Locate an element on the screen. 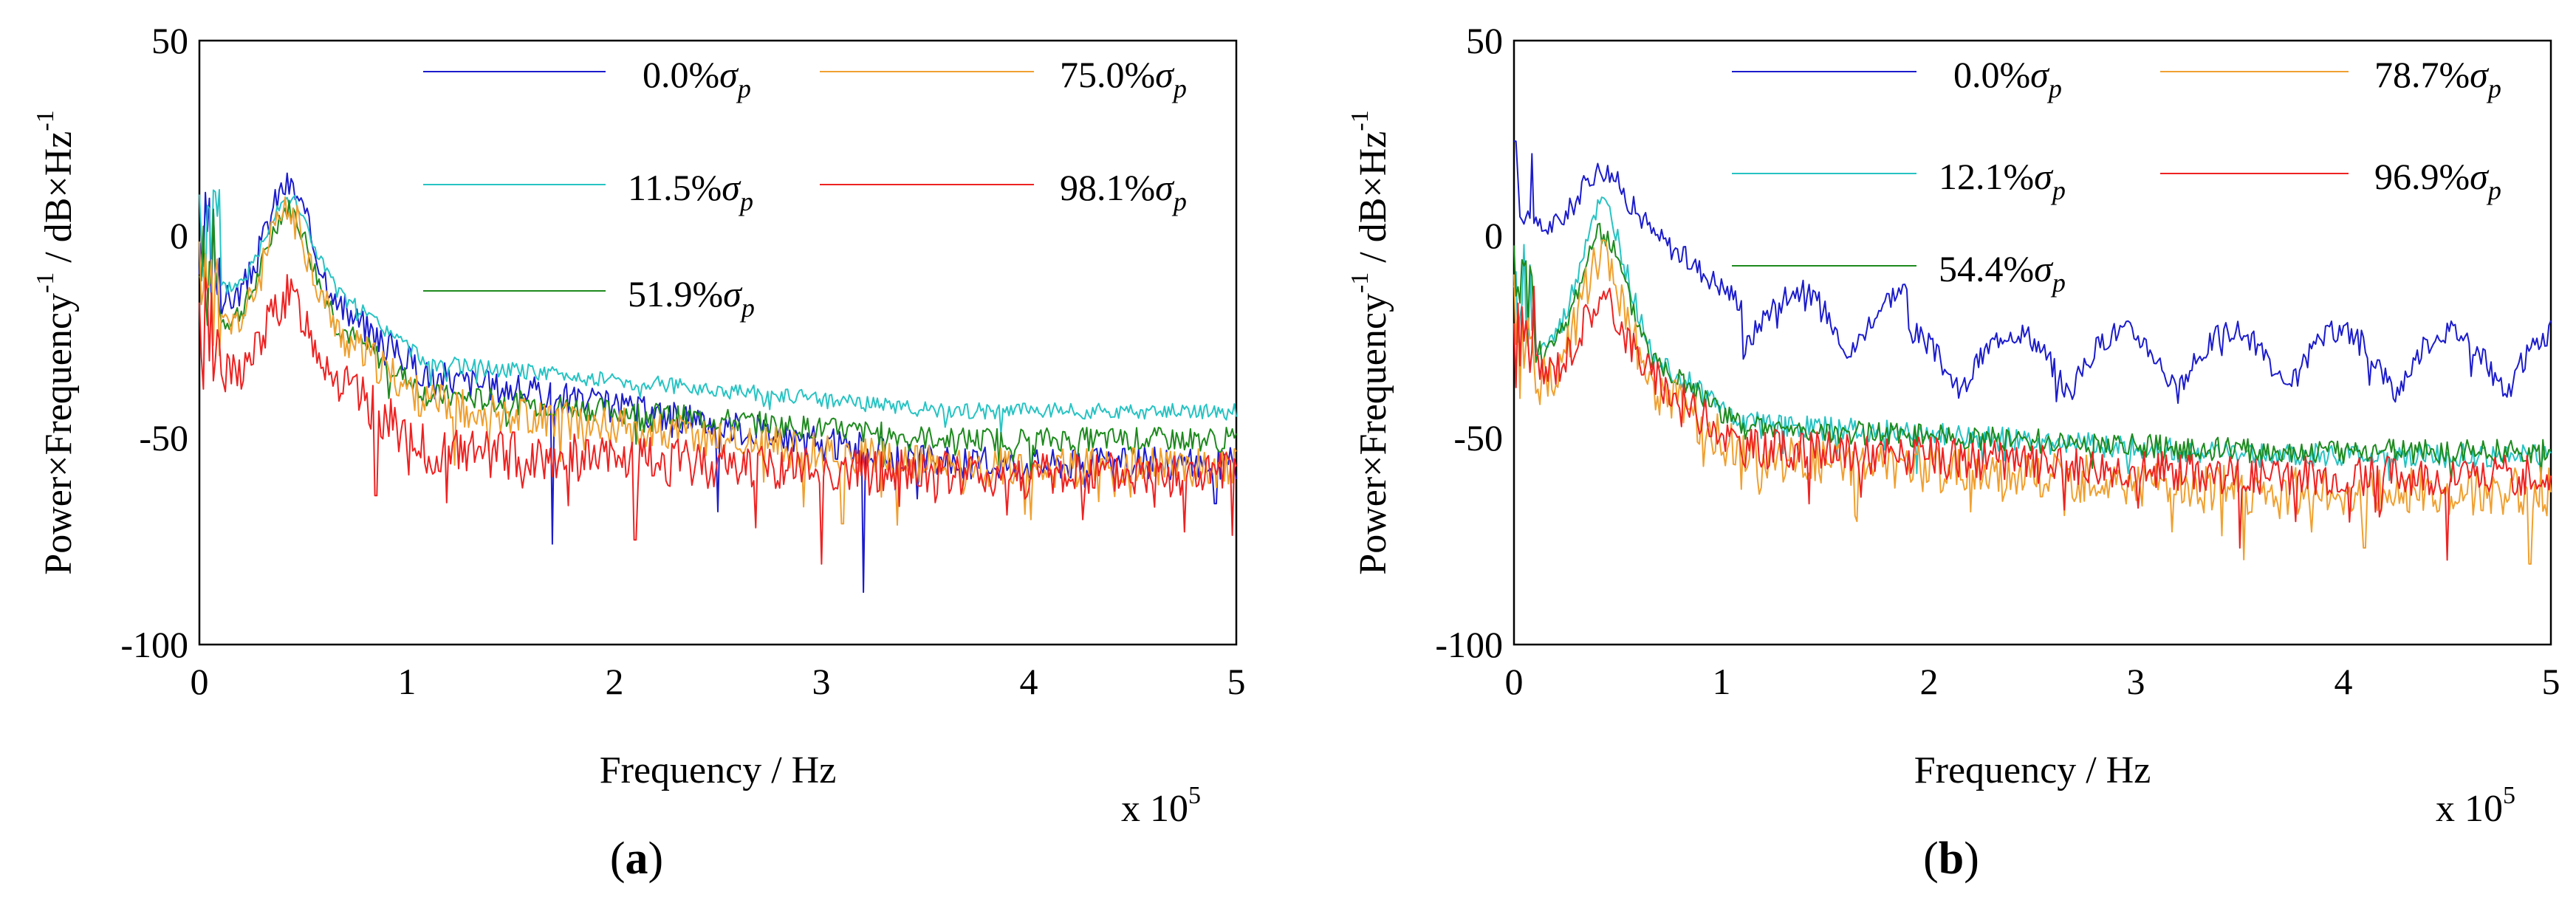  chart-a-ylabel-exp: -1 is located at coordinates (45, 282).